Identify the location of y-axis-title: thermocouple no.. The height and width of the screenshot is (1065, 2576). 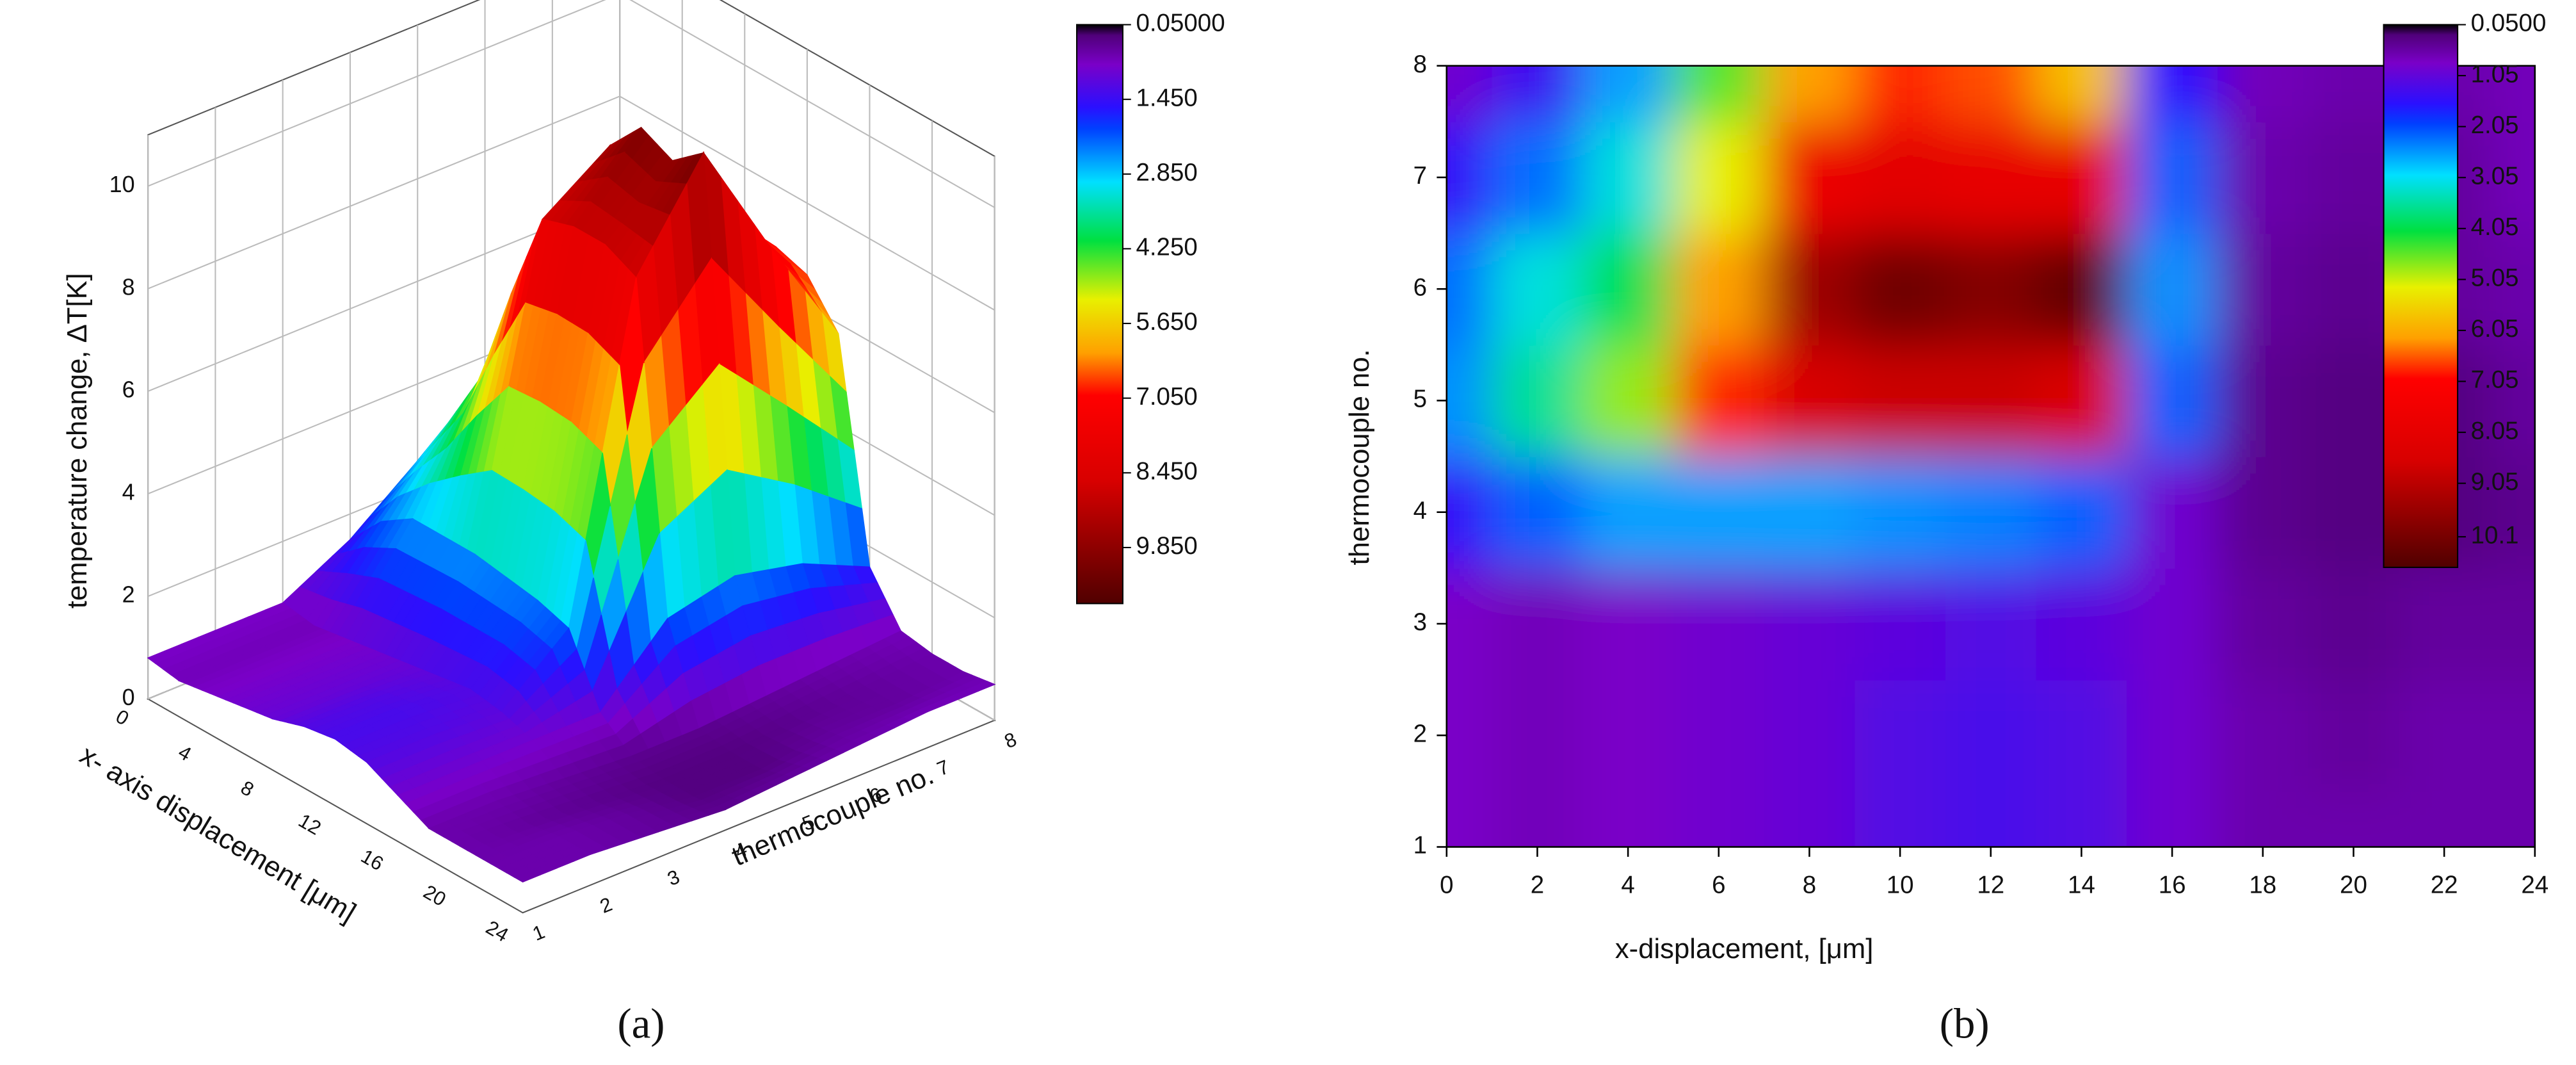
(1359, 457).